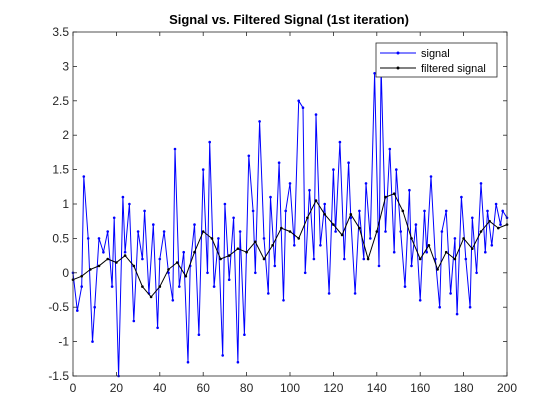 The height and width of the screenshot is (420, 560). What do you see at coordinates (60, 32) in the screenshot?
I see `y-tick-label: 3.5` at bounding box center [60, 32].